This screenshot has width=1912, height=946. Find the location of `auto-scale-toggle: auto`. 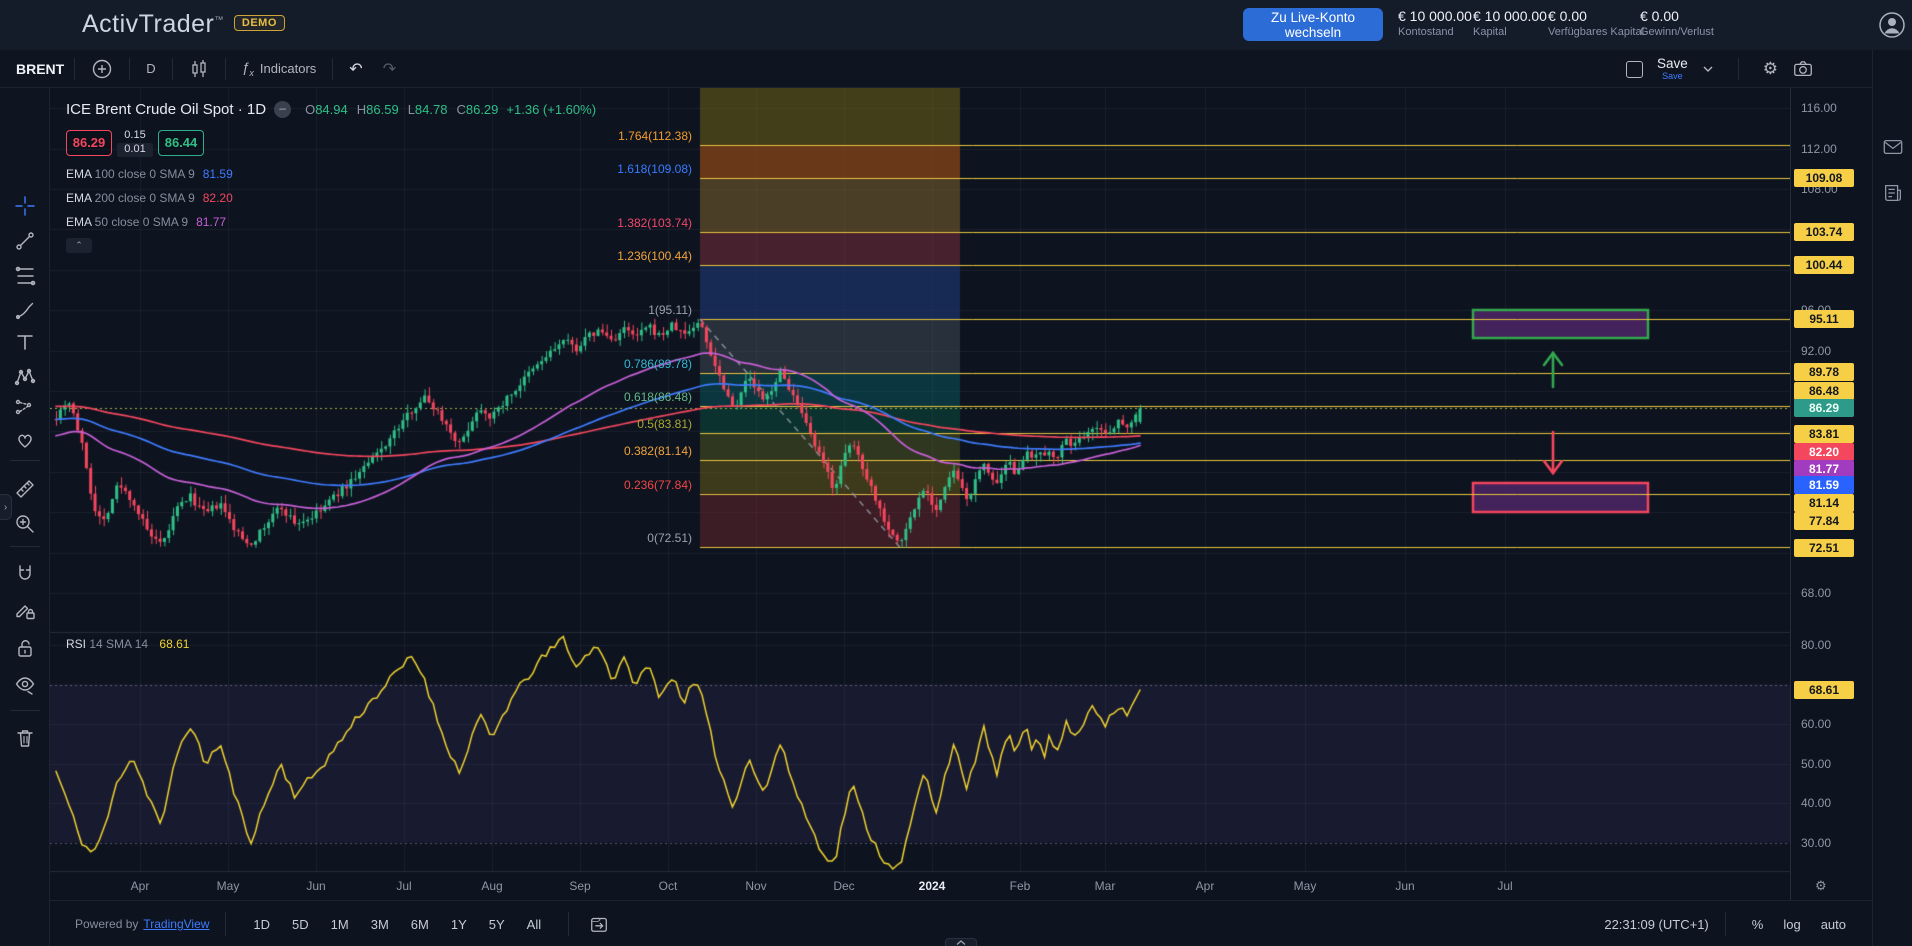

auto-scale-toggle: auto is located at coordinates (1833, 924).